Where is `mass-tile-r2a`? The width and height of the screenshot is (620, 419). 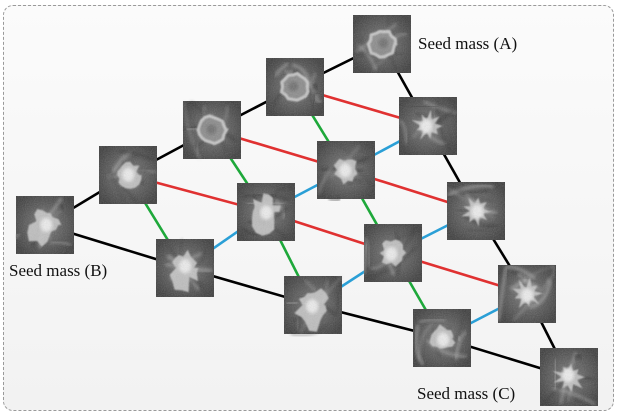
mass-tile-r2a is located at coordinates (475, 211).